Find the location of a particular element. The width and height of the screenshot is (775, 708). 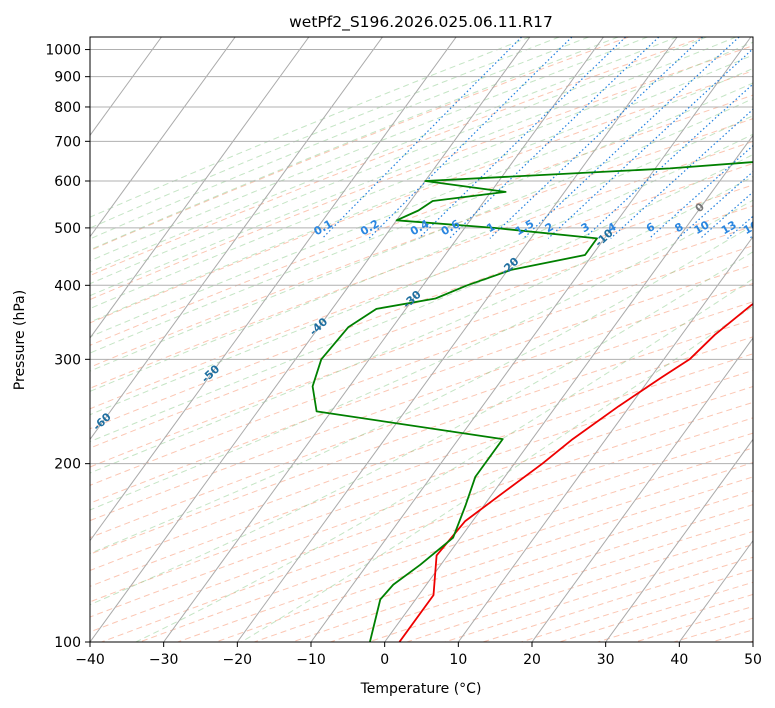

x-tick-label: −30 is located at coordinates (164, 660).